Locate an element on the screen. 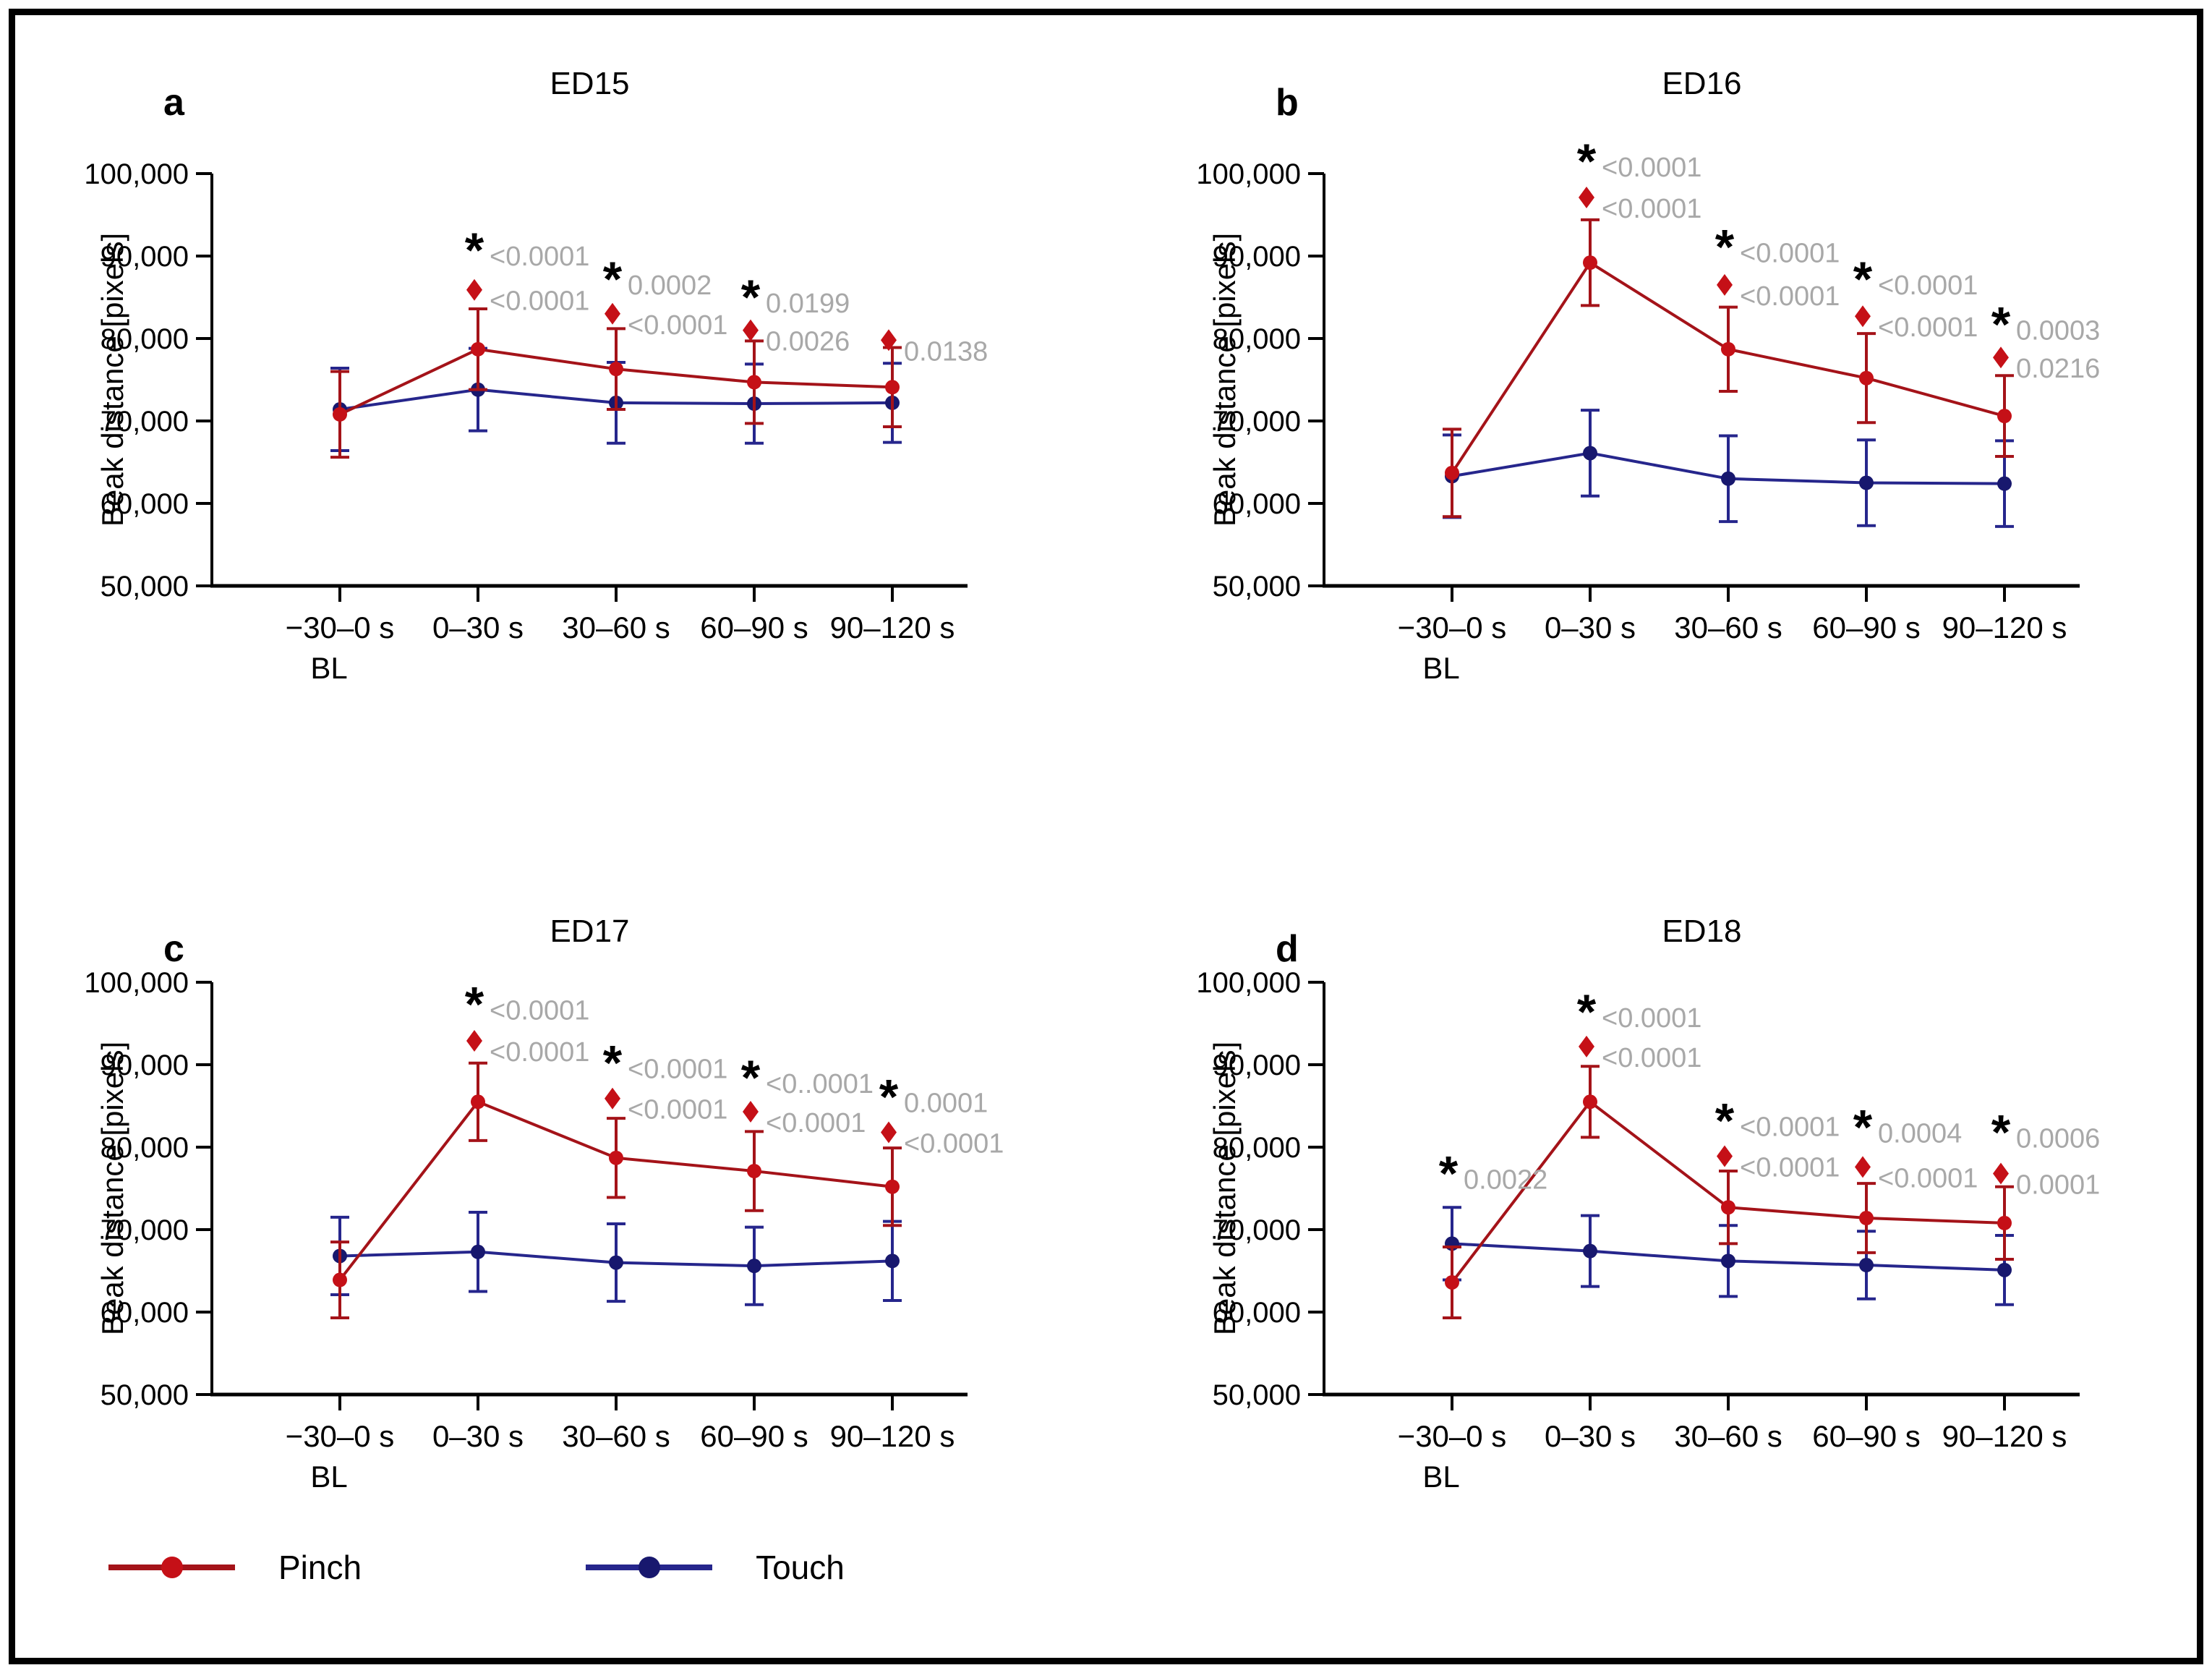  legend-label-touch: Touch is located at coordinates (800, 1568).